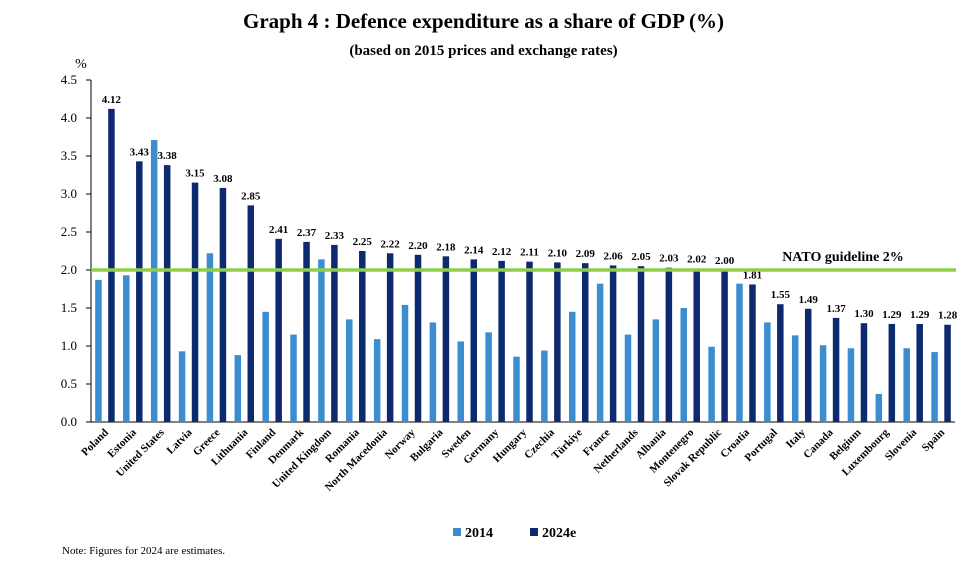  What do you see at coordinates (69, 231) in the screenshot?
I see `y-tick-label: 2.5` at bounding box center [69, 231].